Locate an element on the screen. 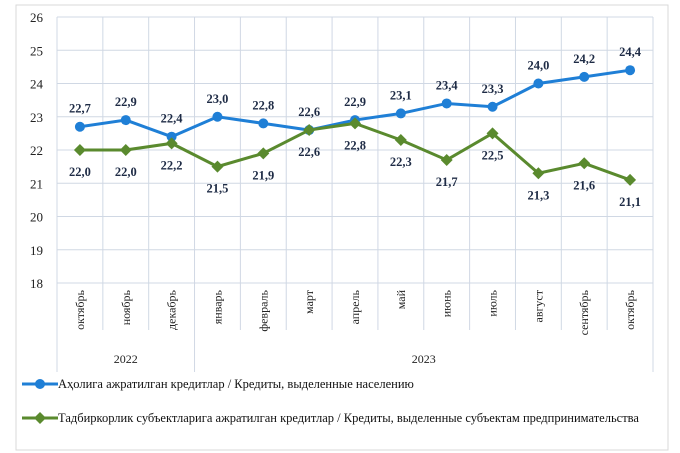 This screenshot has height=453, width=680. data-label: 21,5 is located at coordinates (218, 189).